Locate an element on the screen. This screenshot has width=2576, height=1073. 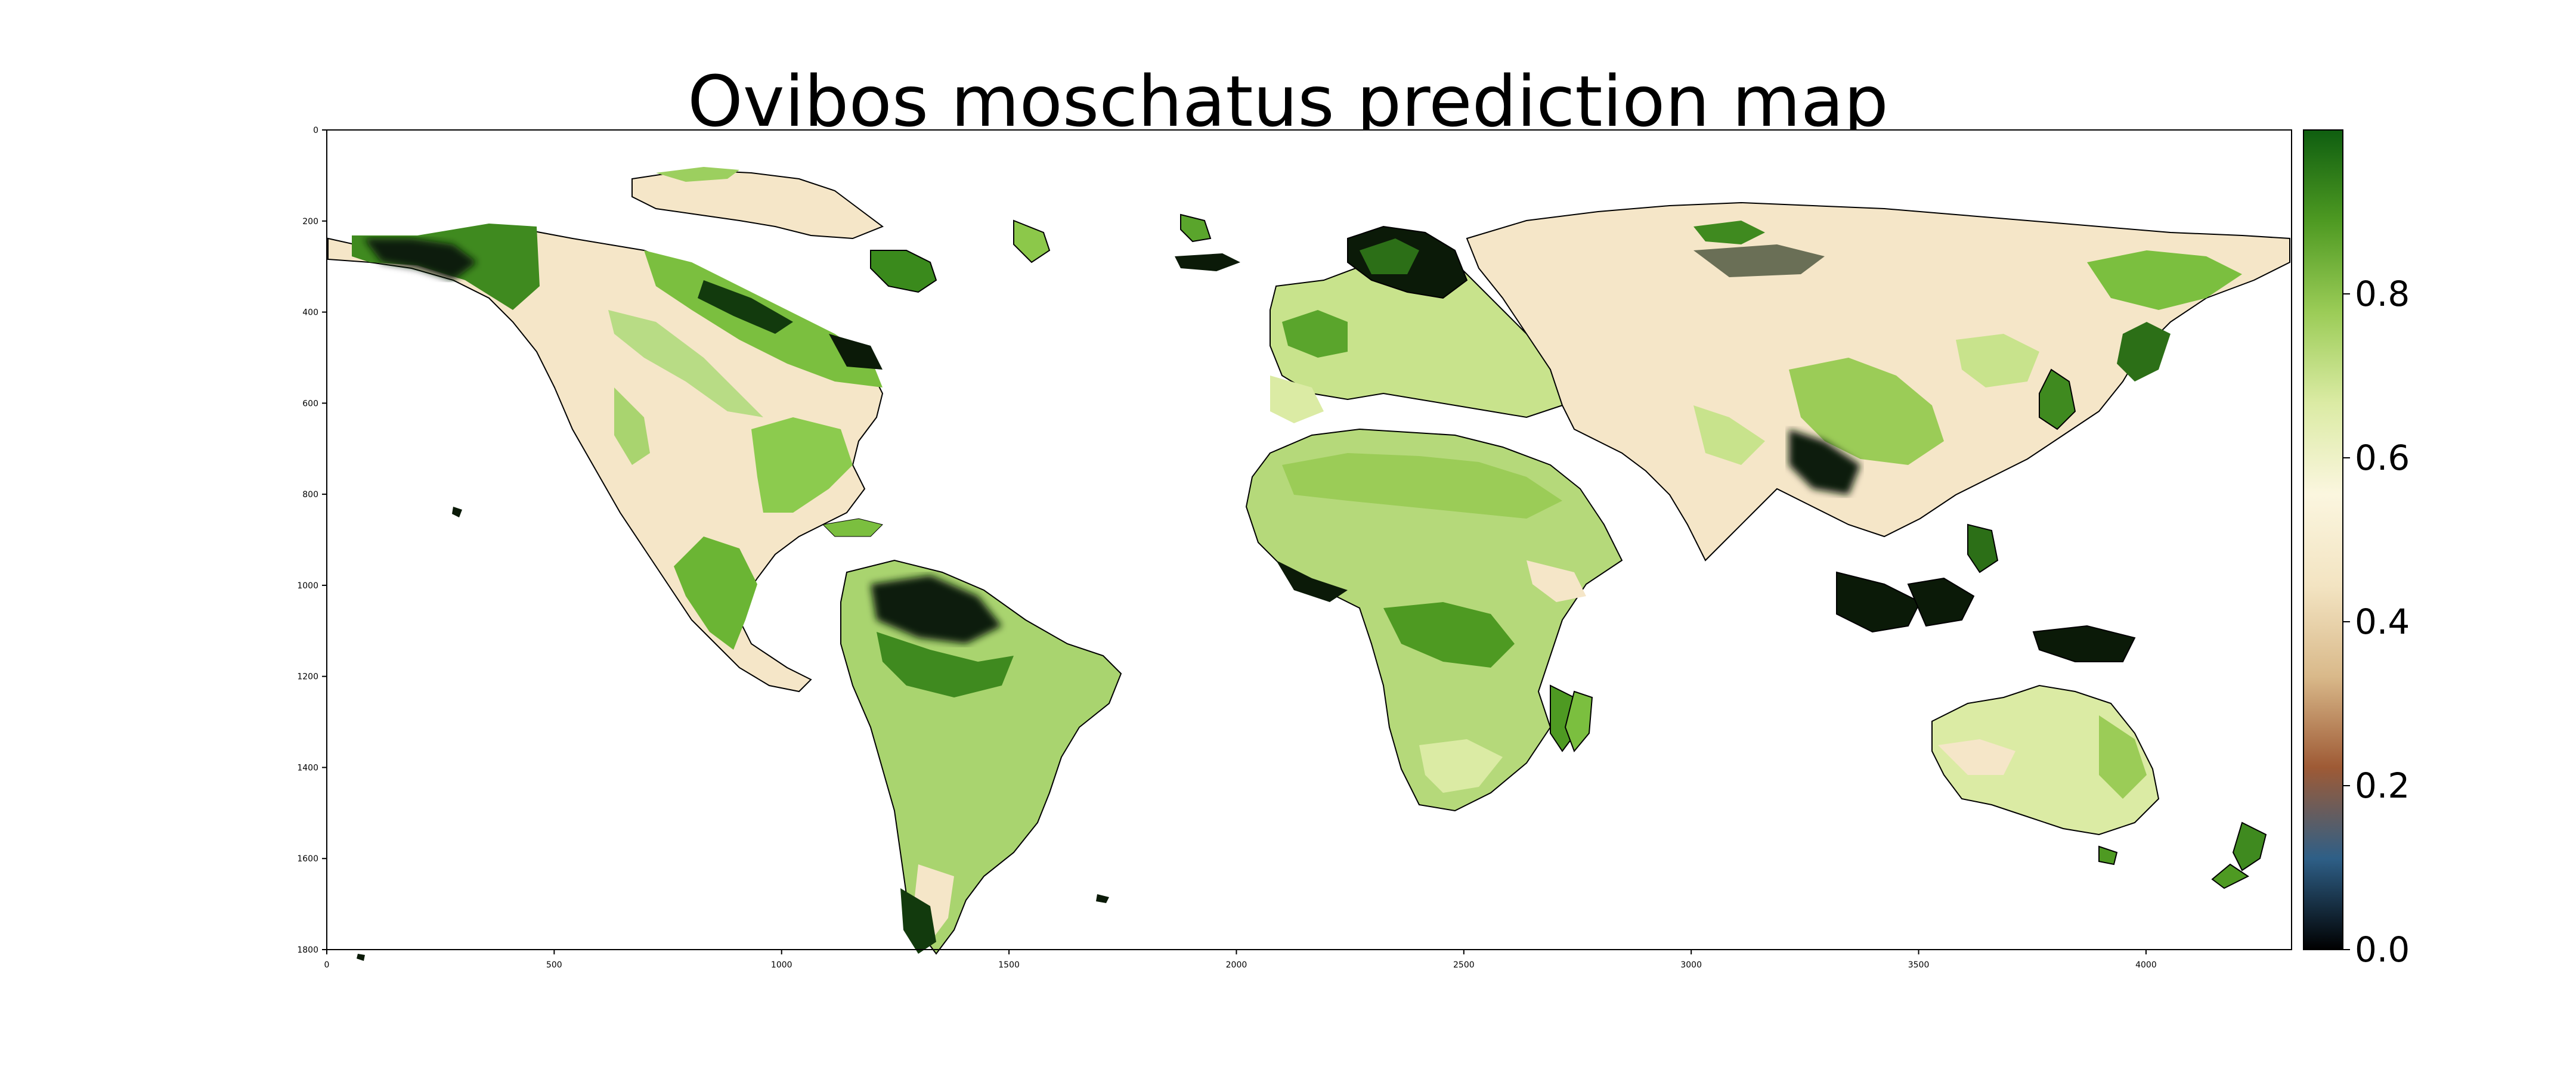
x-tick-label: 2000 is located at coordinates (1236, 965).